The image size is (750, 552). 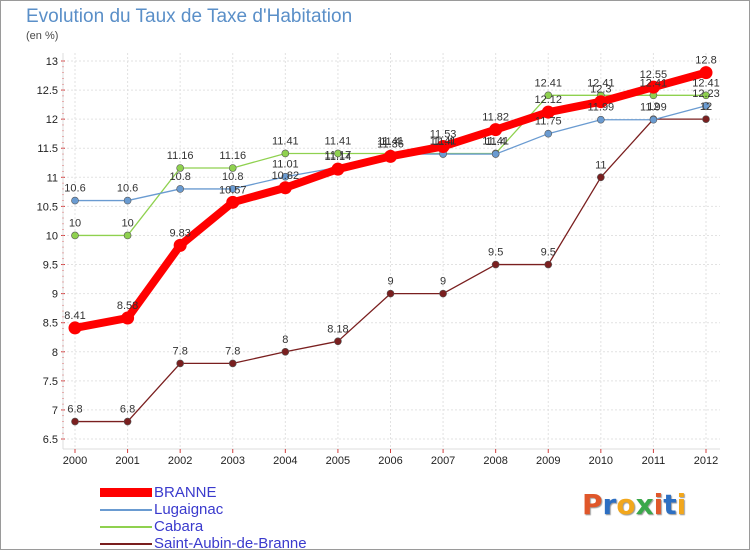 I want to click on logo-letter: r, so click(x=609, y=504).